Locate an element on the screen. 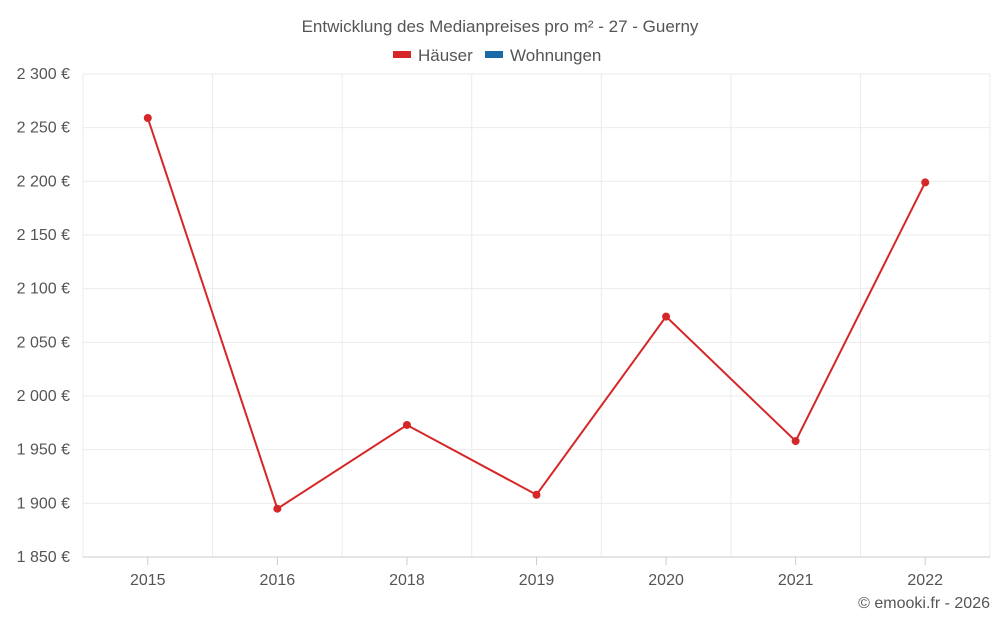 Image resolution: width=1000 pixels, height=625 pixels. x-tick-label: 2022 is located at coordinates (925, 580).